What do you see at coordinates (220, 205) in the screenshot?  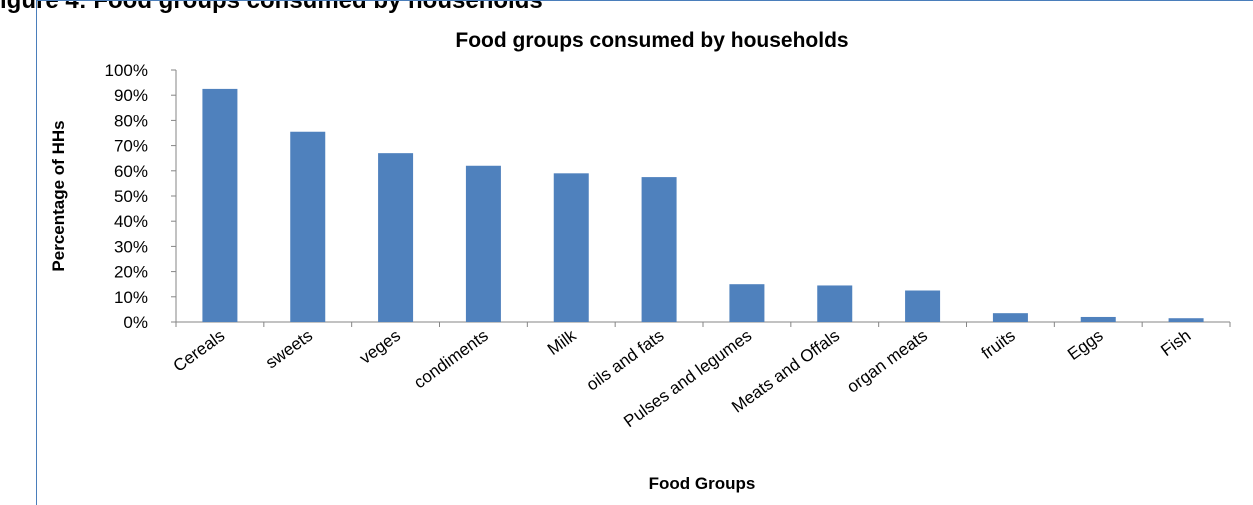 I see `bar-cereals` at bounding box center [220, 205].